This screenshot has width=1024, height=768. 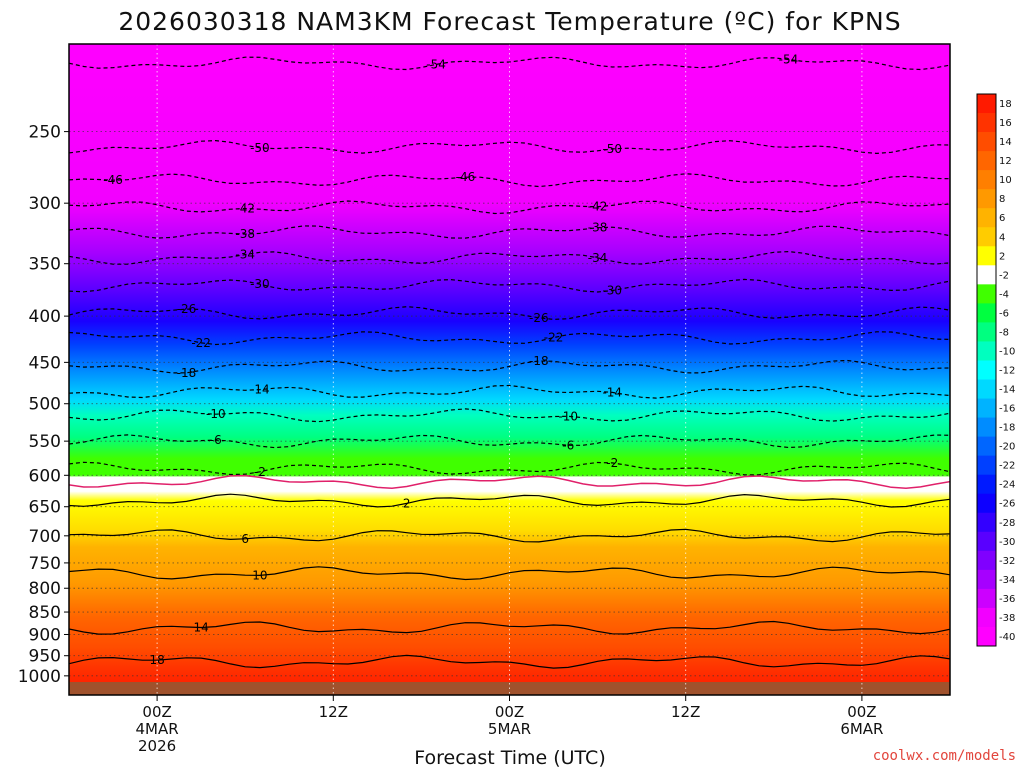 I want to click on freezing-line, so click(x=509, y=482).